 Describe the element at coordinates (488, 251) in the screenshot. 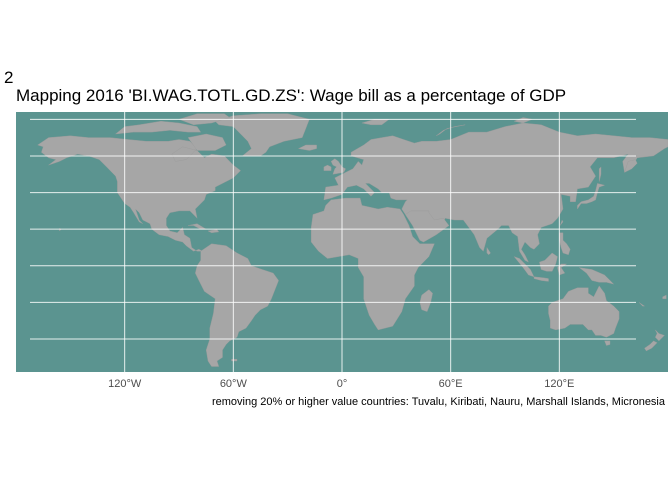

I see `landmass-sri-lanka` at that location.